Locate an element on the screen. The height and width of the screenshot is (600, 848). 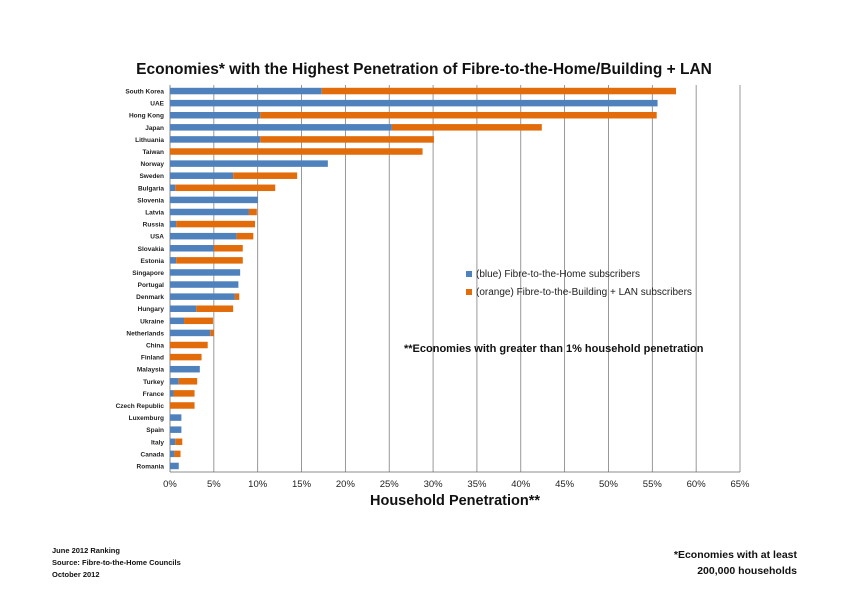
x-tick-label: 20% is located at coordinates (346, 484).